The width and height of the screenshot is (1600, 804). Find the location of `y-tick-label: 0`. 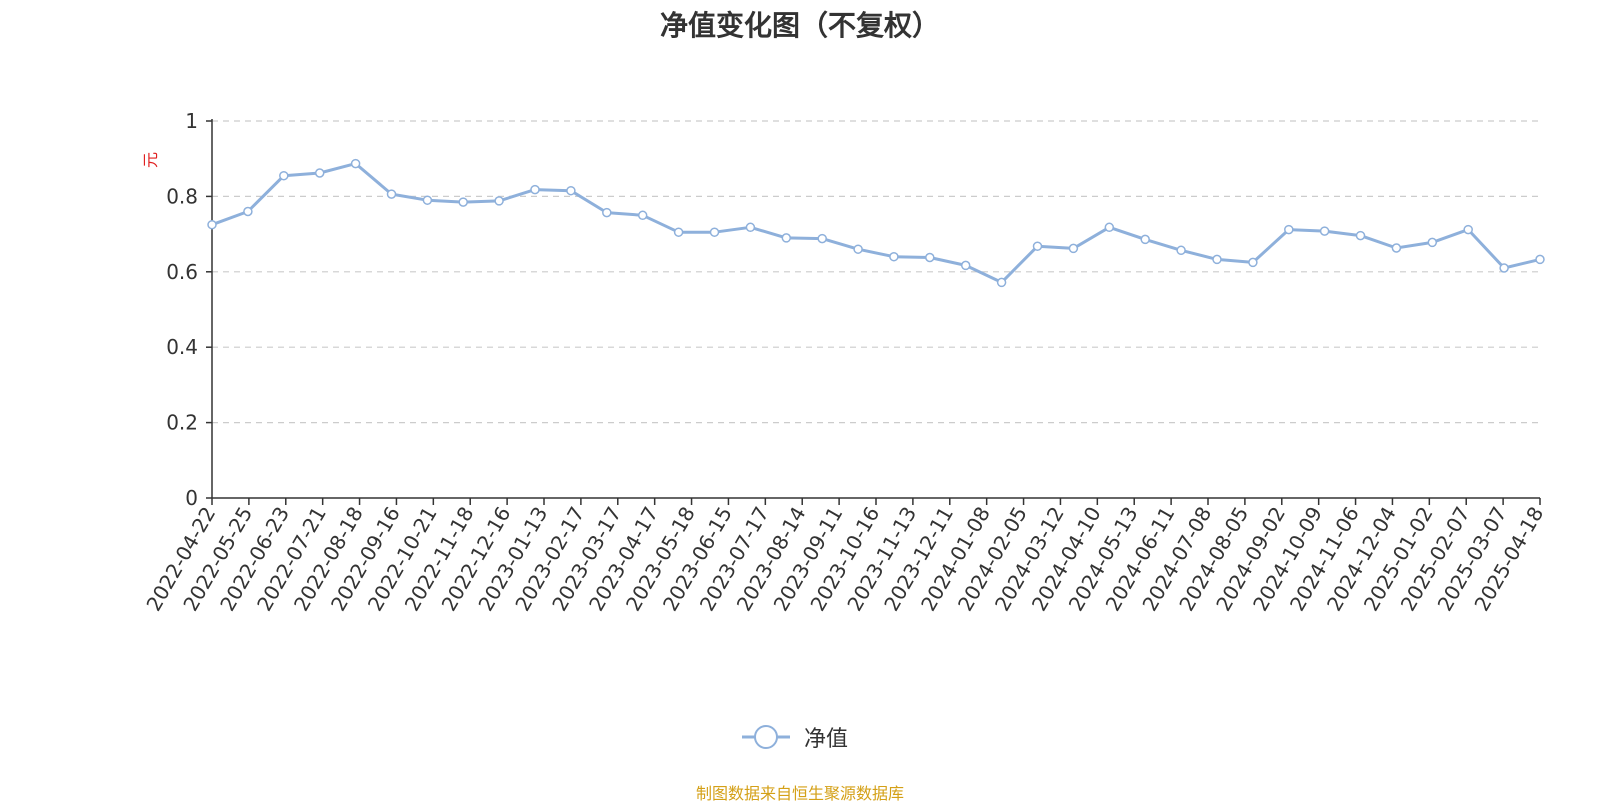

y-tick-label: 0 is located at coordinates (191, 498).